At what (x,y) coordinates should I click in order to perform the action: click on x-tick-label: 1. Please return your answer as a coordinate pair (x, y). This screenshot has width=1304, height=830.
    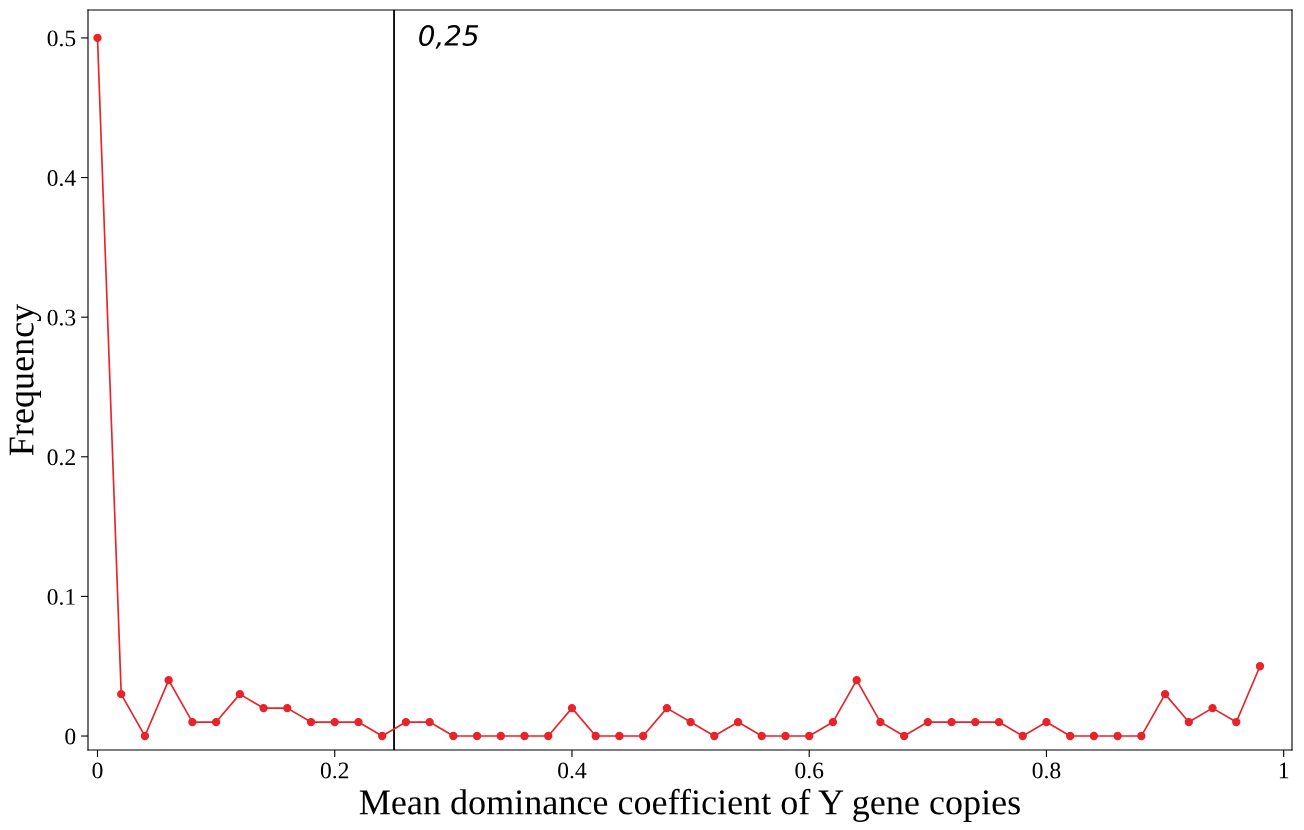
    Looking at the image, I should click on (1284, 770).